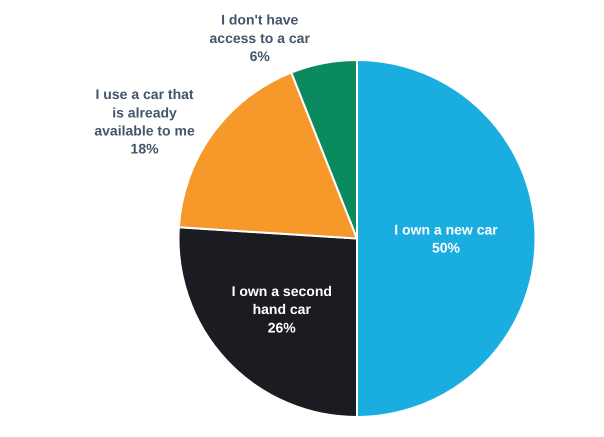  I want to click on data-label: 50%, so click(446, 248).